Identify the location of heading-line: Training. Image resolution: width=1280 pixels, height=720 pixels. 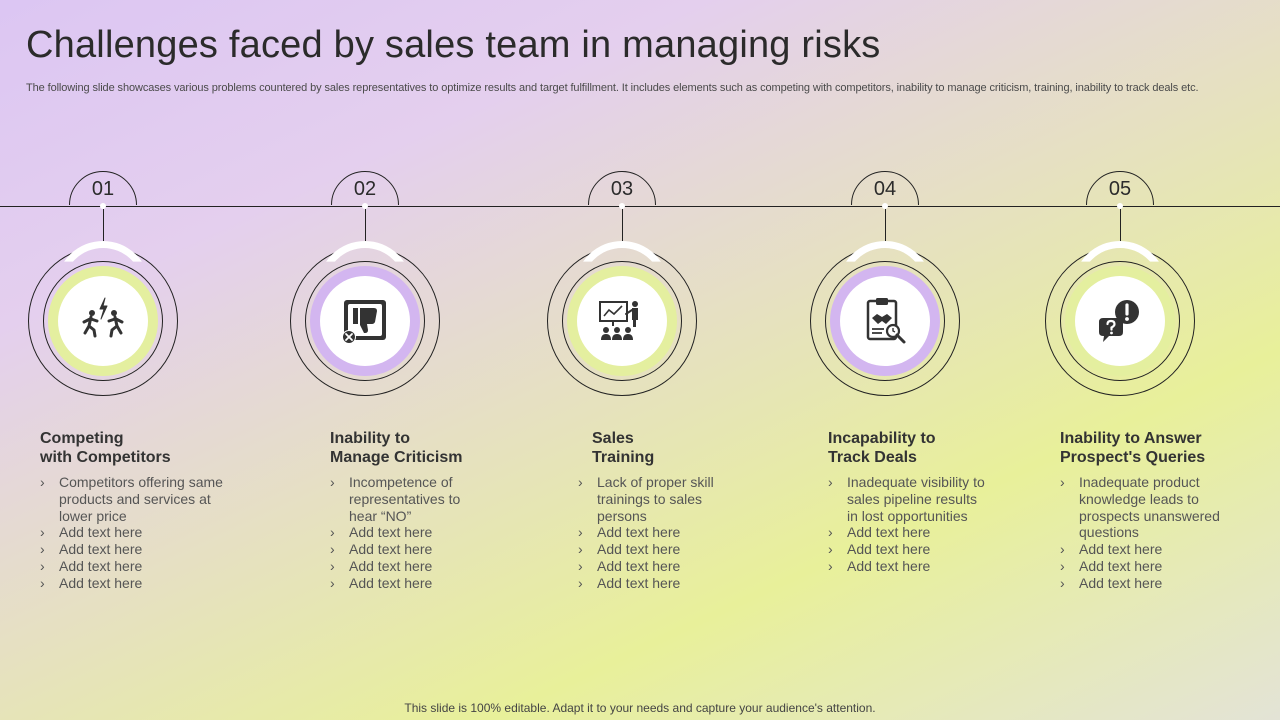
(623, 457).